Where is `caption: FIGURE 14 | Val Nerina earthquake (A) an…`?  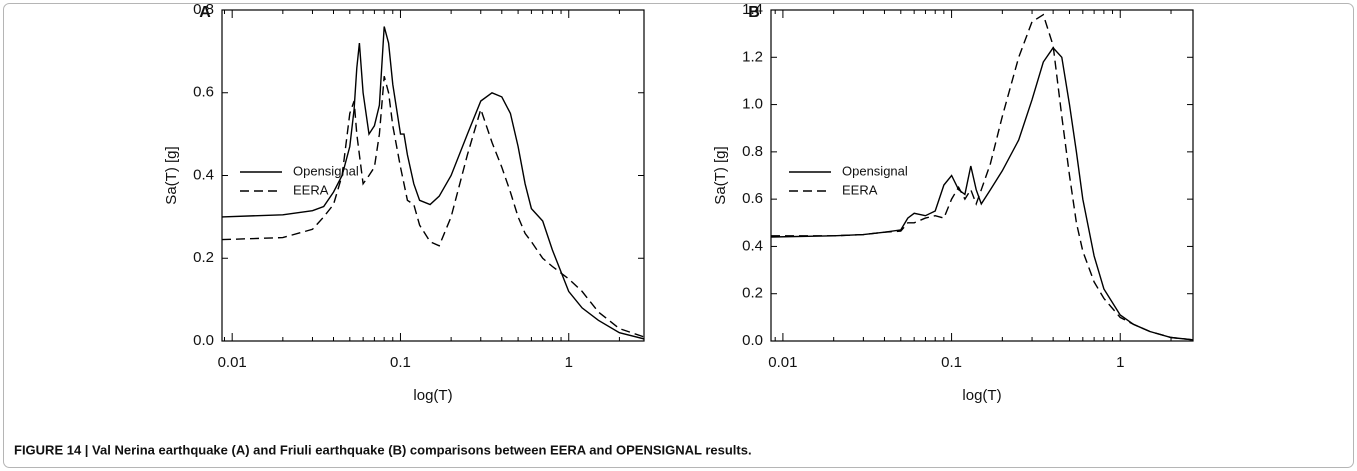 caption: FIGURE 14 | Val Nerina earthquake (A) an… is located at coordinates (383, 449).